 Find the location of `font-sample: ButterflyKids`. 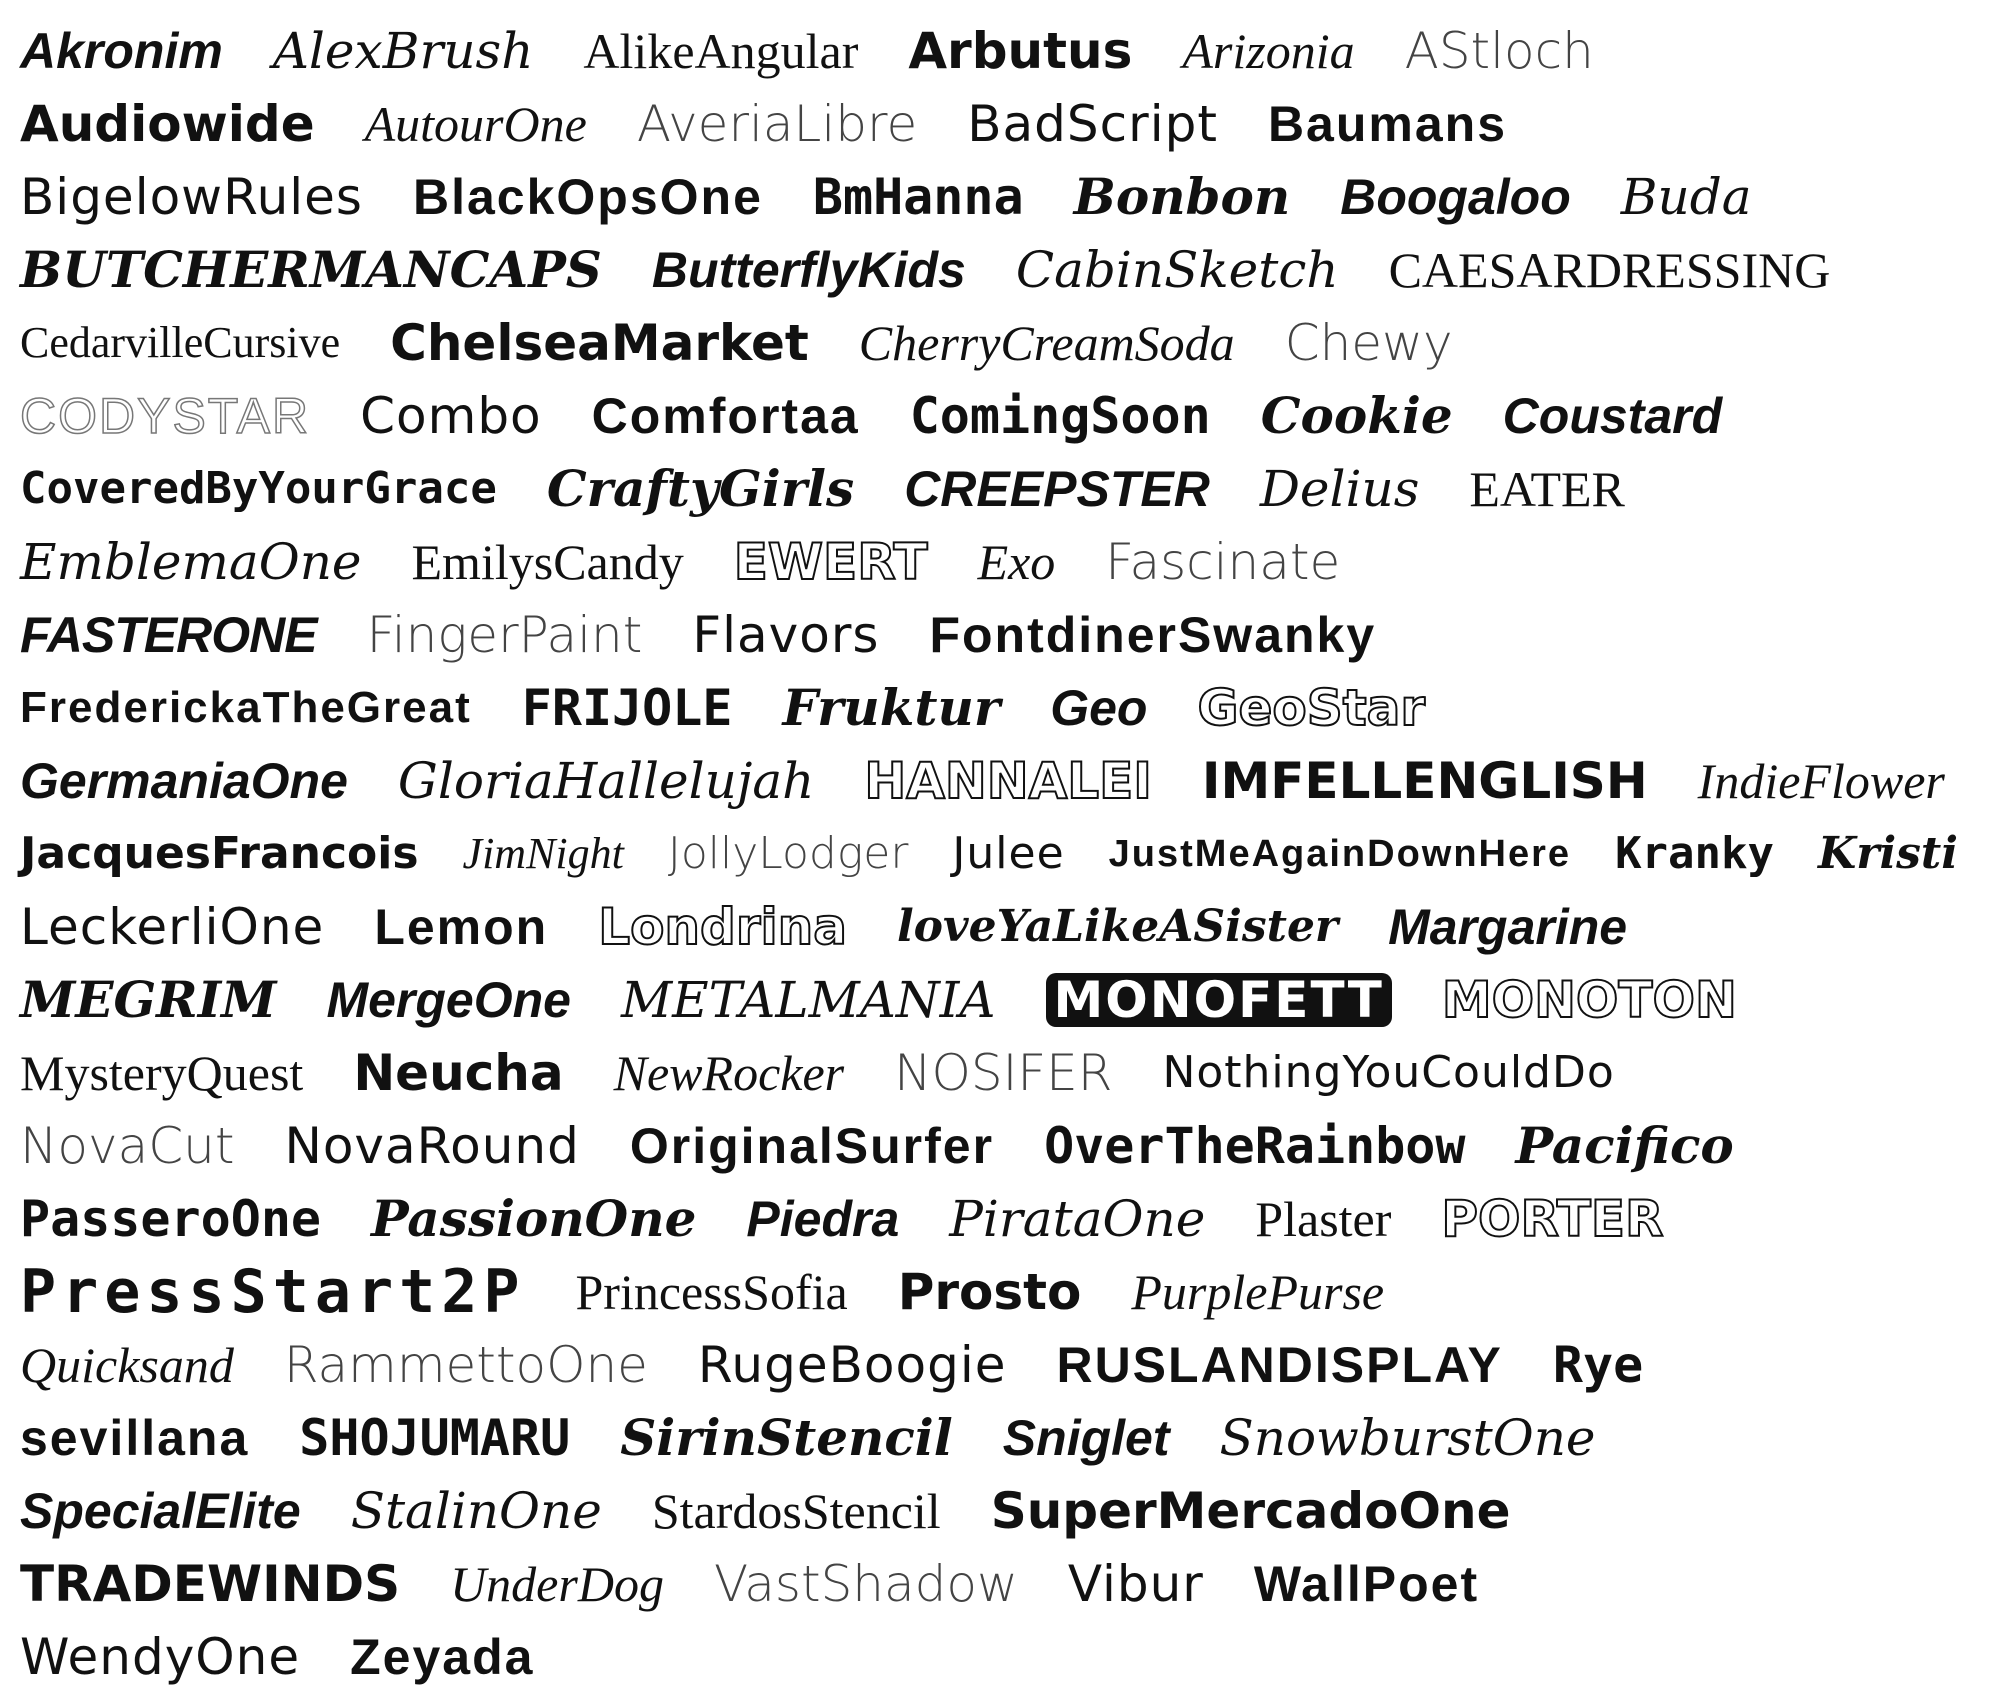

font-sample: ButterflyKids is located at coordinates (808, 269).